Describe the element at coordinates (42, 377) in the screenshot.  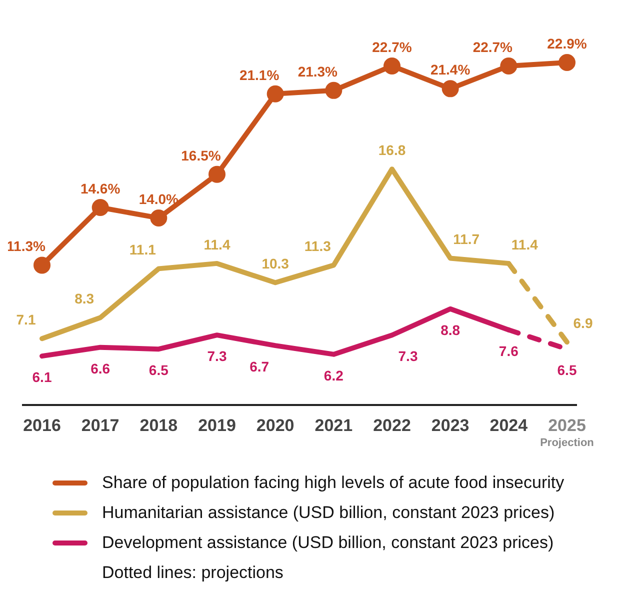
I see `data-label: 6.1` at that location.